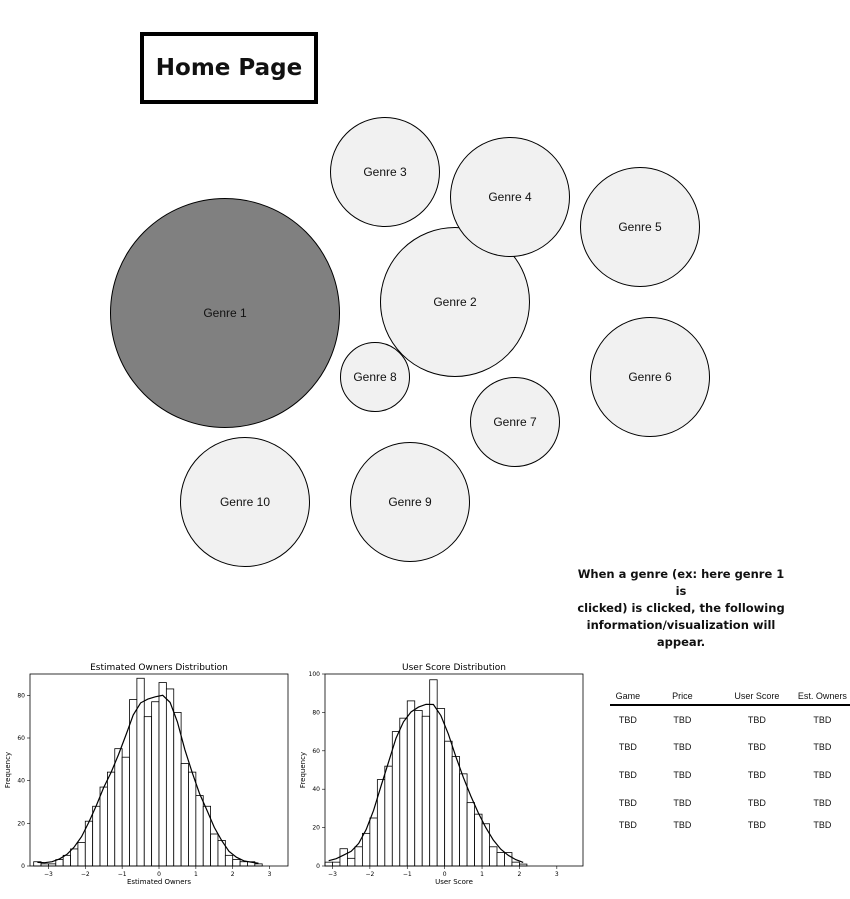  I want to click on genre-bubble-8: Genre 8, so click(375, 377).